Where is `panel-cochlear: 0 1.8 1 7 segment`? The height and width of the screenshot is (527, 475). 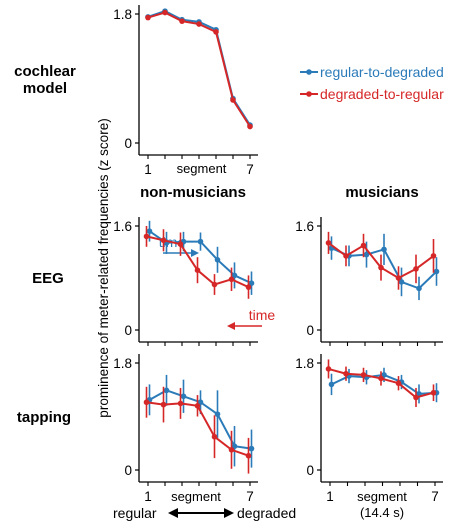
panel-cochlear: 0 1.8 1 7 segment is located at coordinates (185, 91).